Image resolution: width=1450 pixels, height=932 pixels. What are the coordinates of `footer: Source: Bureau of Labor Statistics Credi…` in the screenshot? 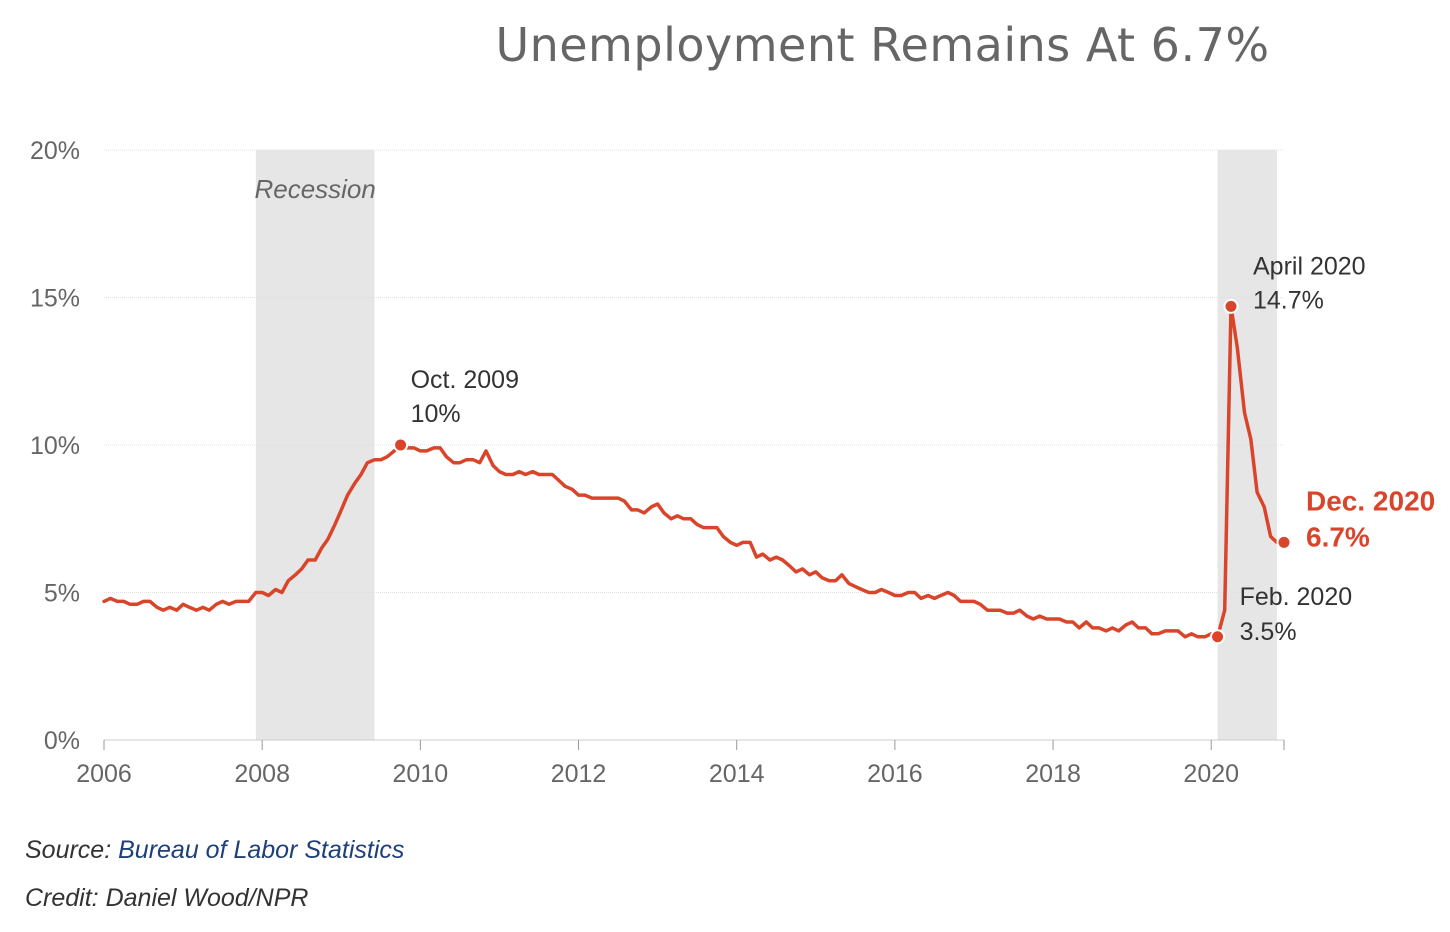 It's located at (214, 884).